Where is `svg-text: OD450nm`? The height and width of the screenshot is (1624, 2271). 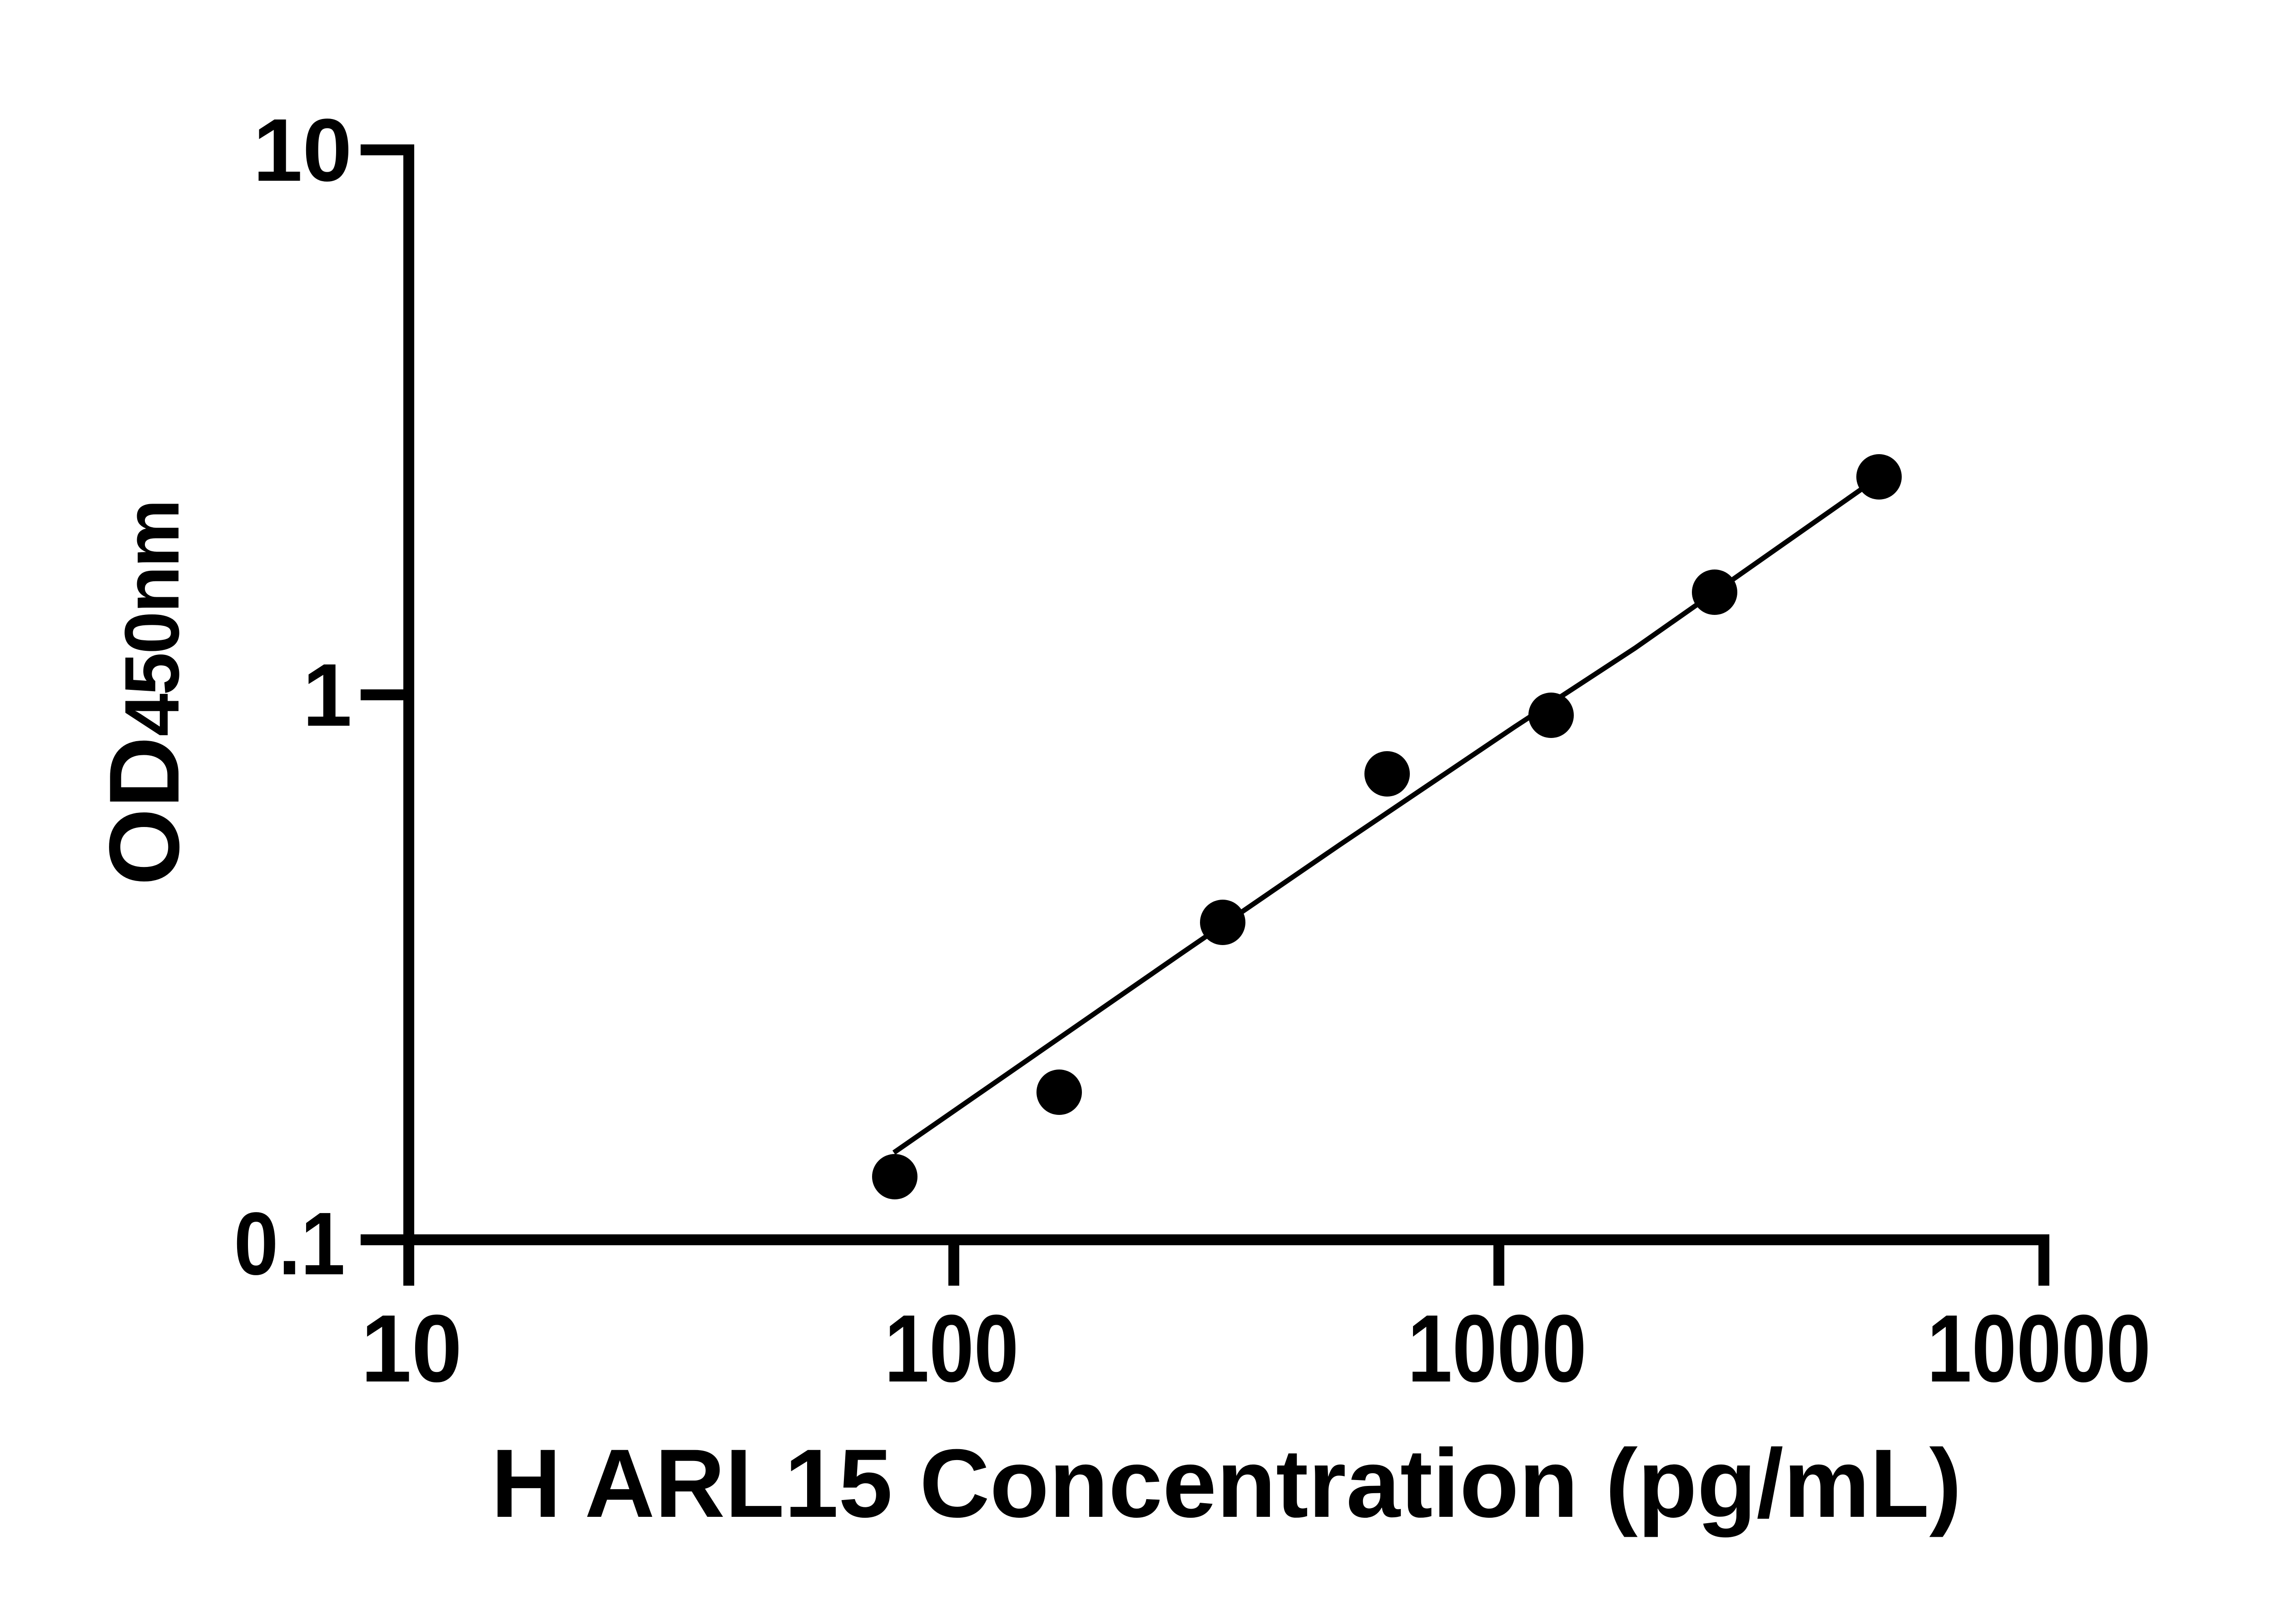 svg-text: OD450nm is located at coordinates (144, 693).